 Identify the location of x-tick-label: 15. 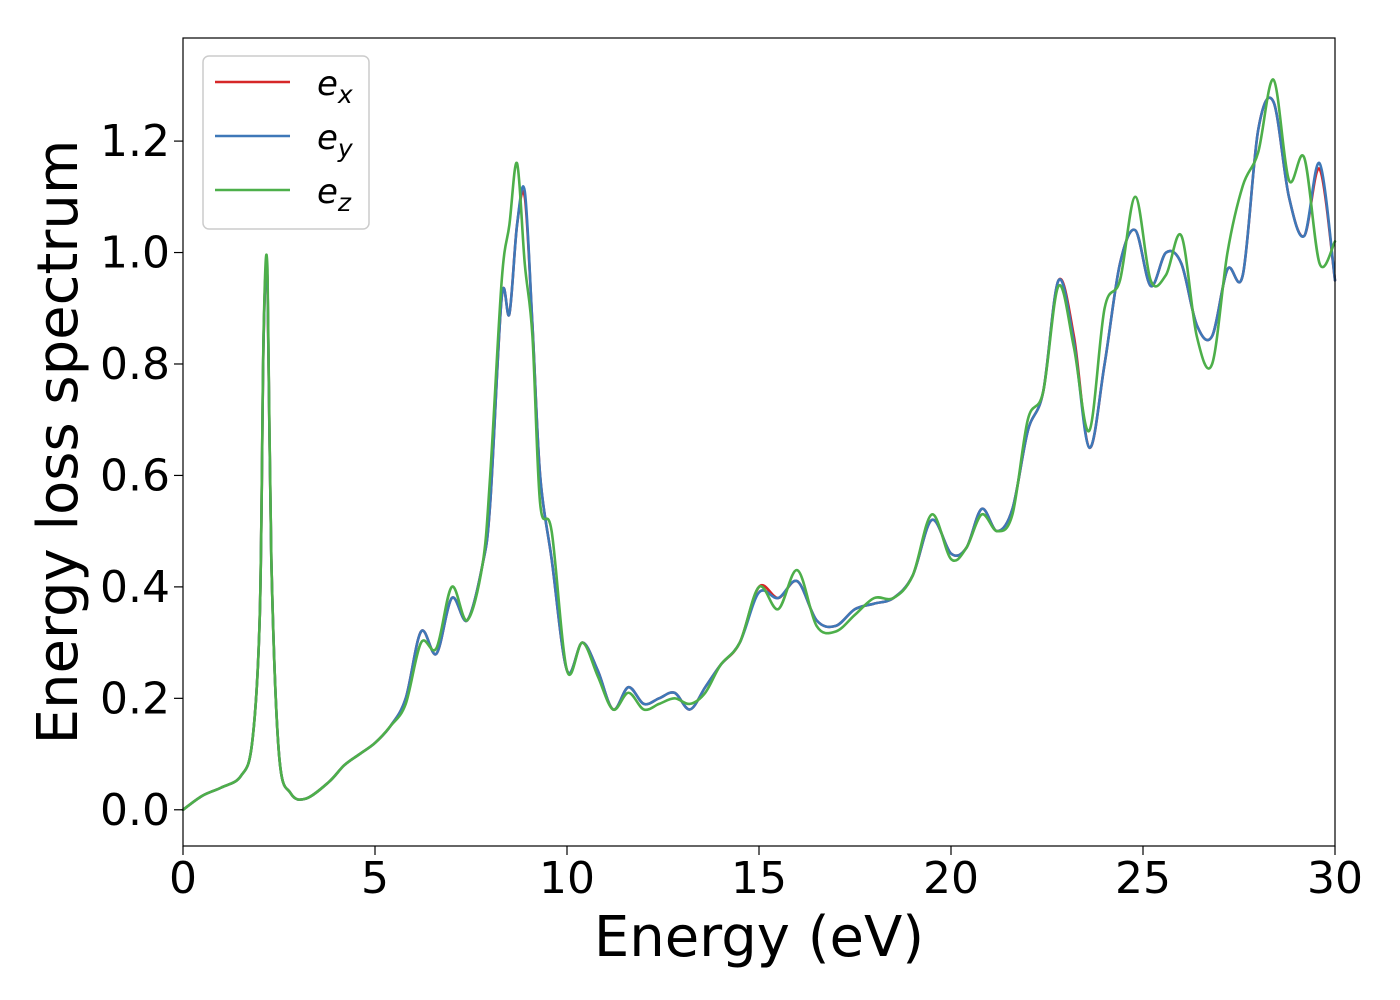
(759, 878).